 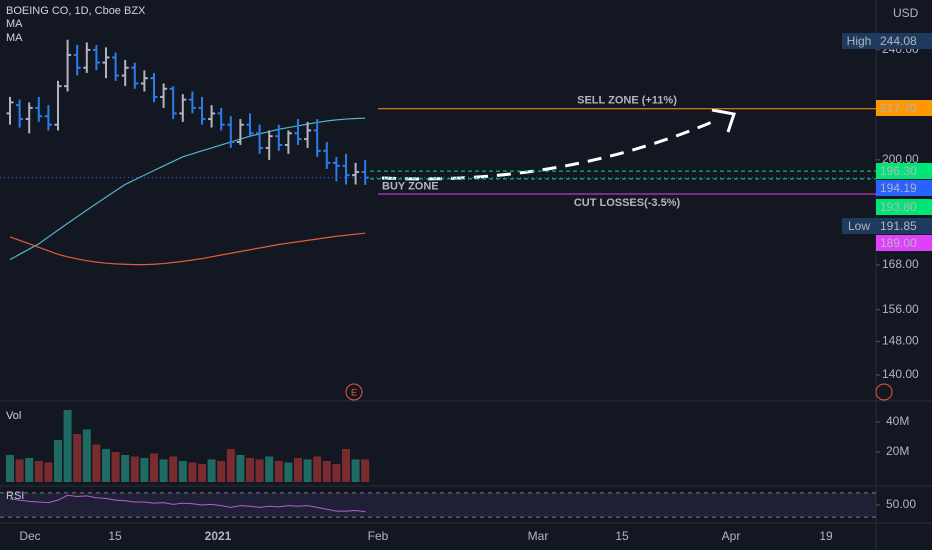 I want to click on price-label: 194.19, so click(x=898, y=188).